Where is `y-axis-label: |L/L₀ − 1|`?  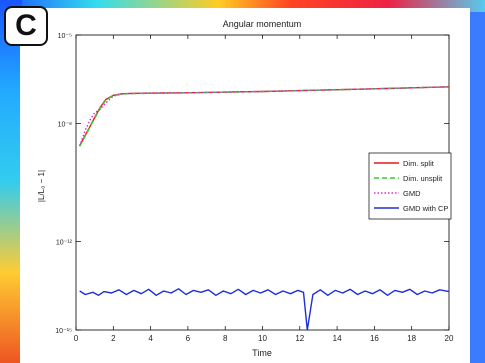
y-axis-label: |L/L₀ − 1| is located at coordinates (41, 186).